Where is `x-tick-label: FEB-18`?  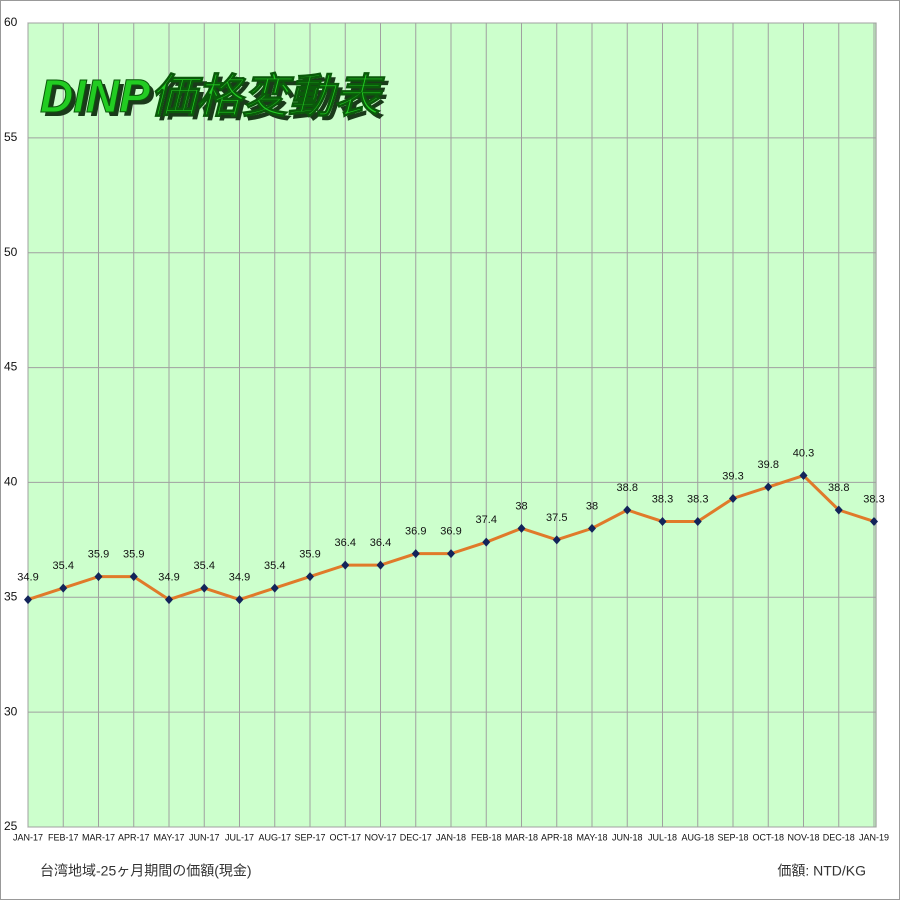 x-tick-label: FEB-18 is located at coordinates (486, 837).